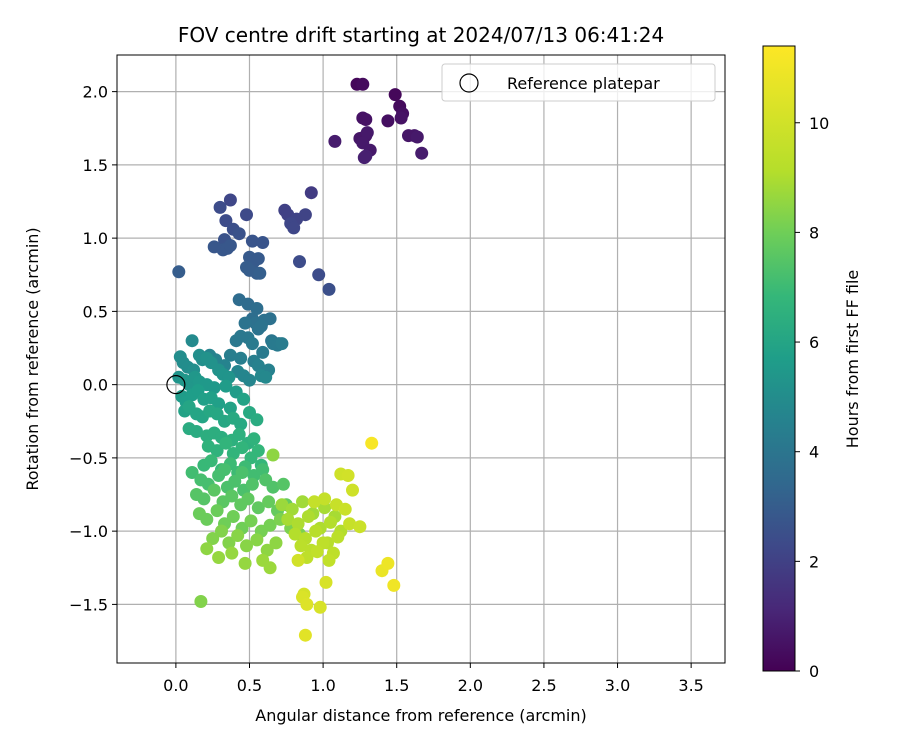 This screenshot has width=900, height=750. Describe the element at coordinates (95, 385) in the screenshot. I see `y-tick-label: 0.0` at that location.